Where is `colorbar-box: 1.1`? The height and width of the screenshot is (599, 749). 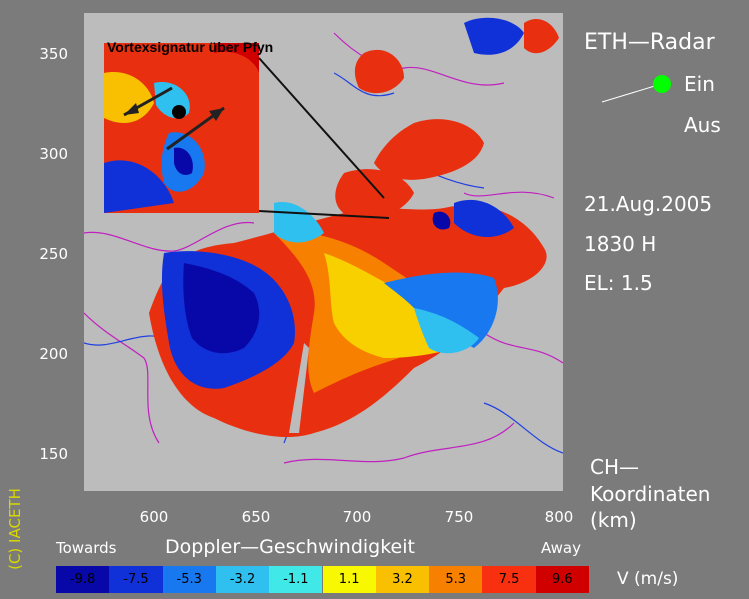 colorbar-box: 1.1 is located at coordinates (349, 579).